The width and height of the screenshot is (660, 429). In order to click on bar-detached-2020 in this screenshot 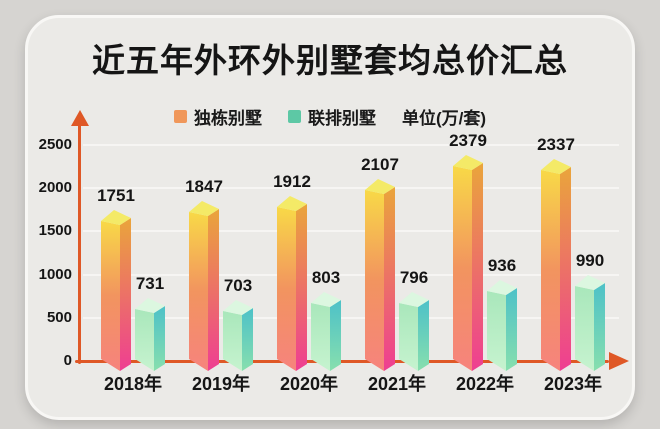, I will do `click(292, 283)`.